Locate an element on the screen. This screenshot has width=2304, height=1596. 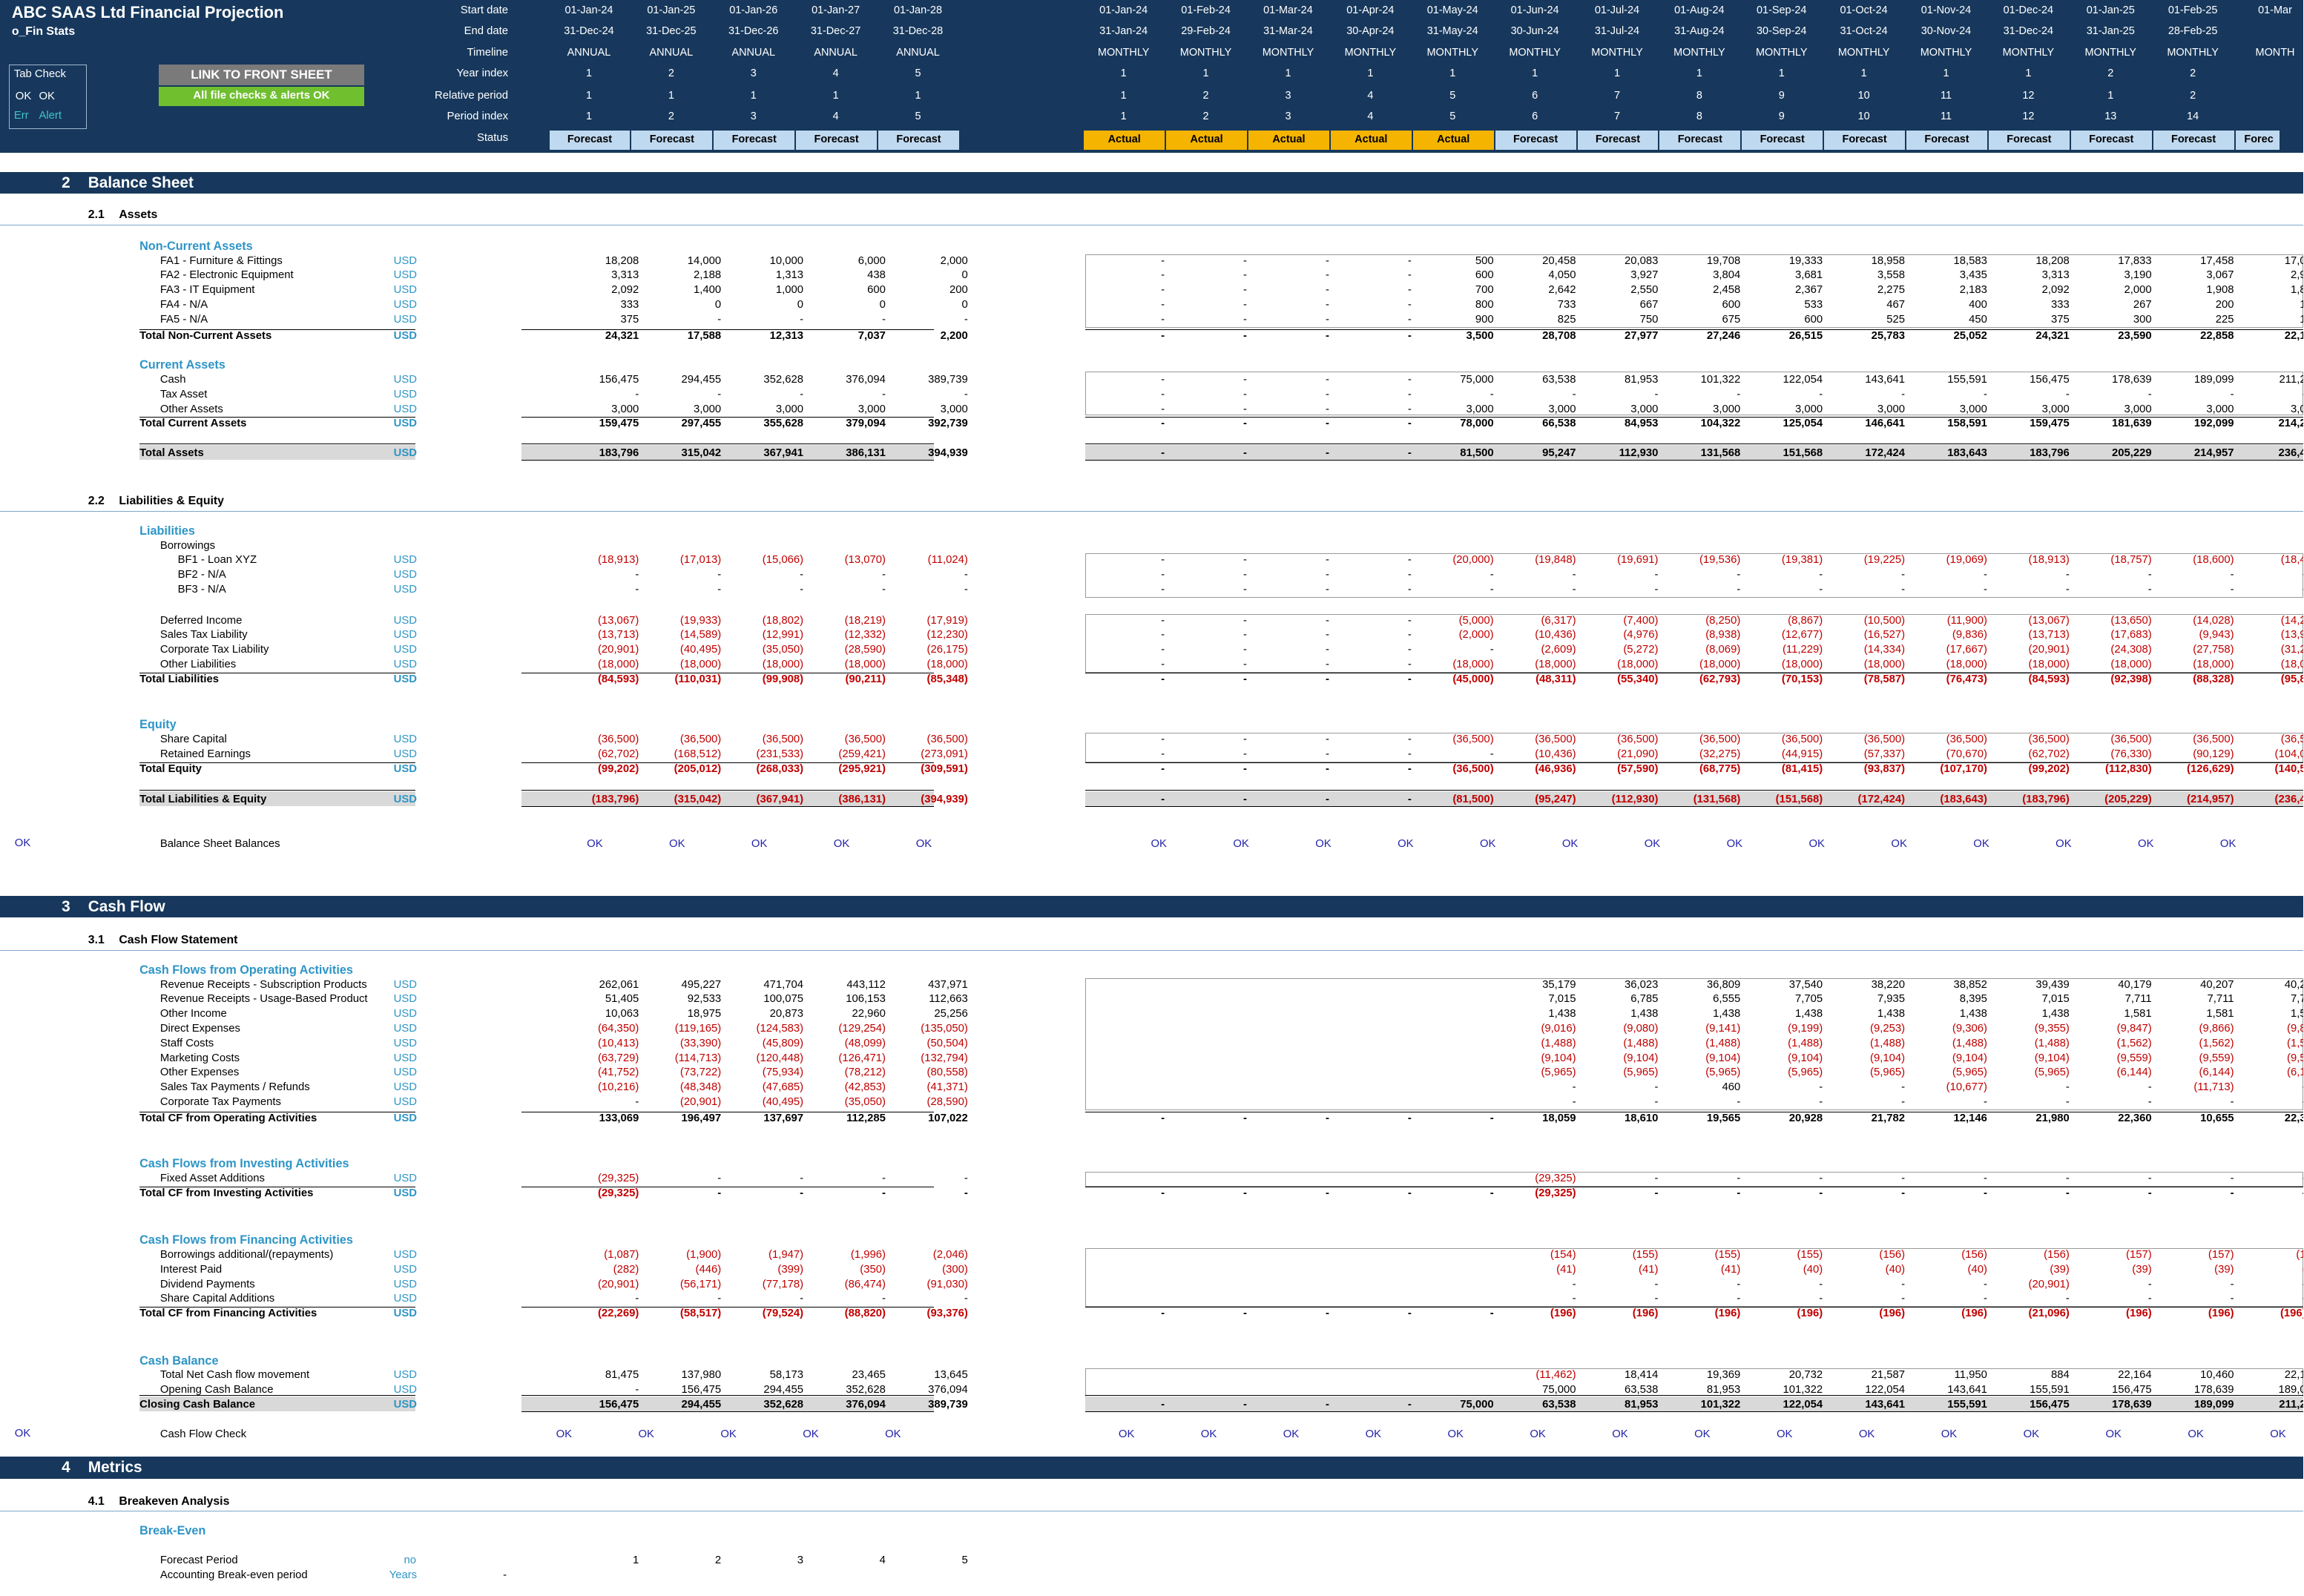
monthly_cols-col-rel: 8 is located at coordinates (1699, 95).